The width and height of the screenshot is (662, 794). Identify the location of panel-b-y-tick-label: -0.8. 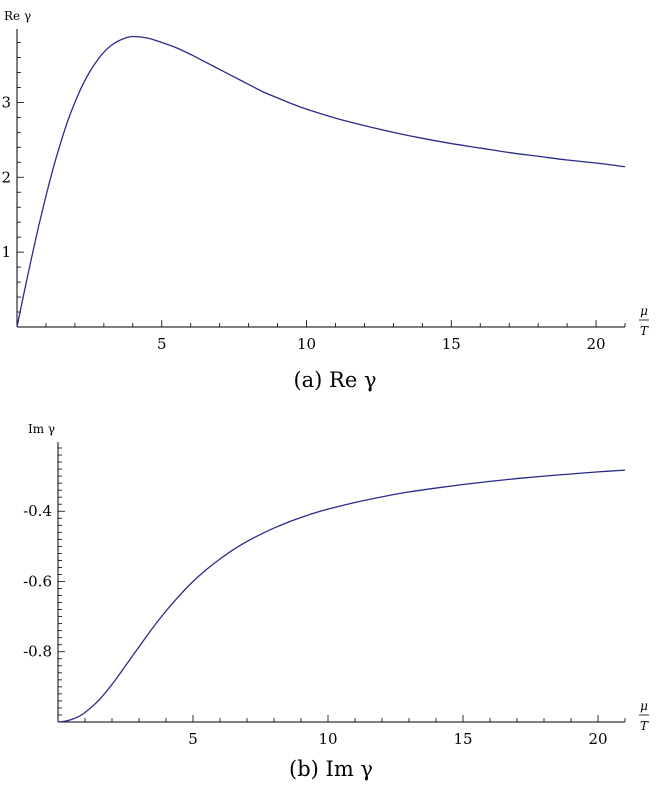
(37, 652).